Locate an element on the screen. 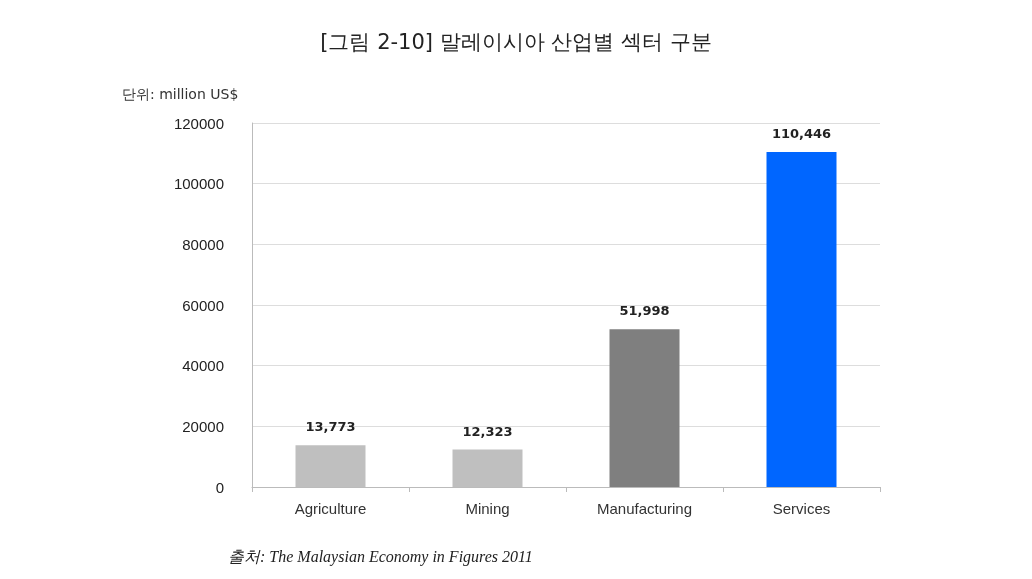 This screenshot has width=1032, height=579. data-label: 110,446 is located at coordinates (801, 133).